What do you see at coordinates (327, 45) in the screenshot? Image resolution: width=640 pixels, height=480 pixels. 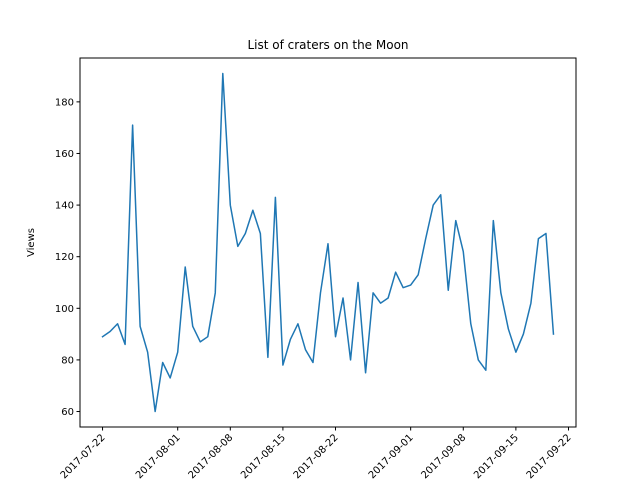 I see `chart-title: List of craters on the Moon` at bounding box center [327, 45].